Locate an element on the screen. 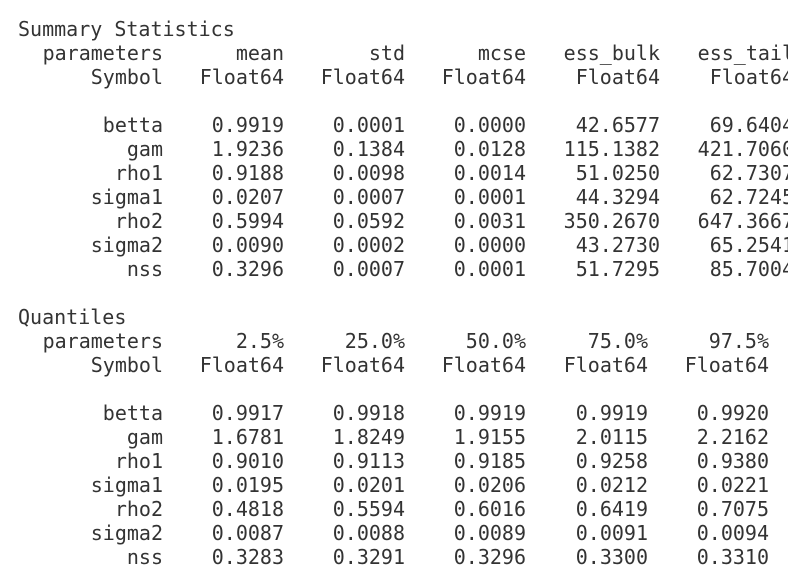 This screenshot has height=573, width=788. quantiles-cell: 0.0195 is located at coordinates (247, 485).